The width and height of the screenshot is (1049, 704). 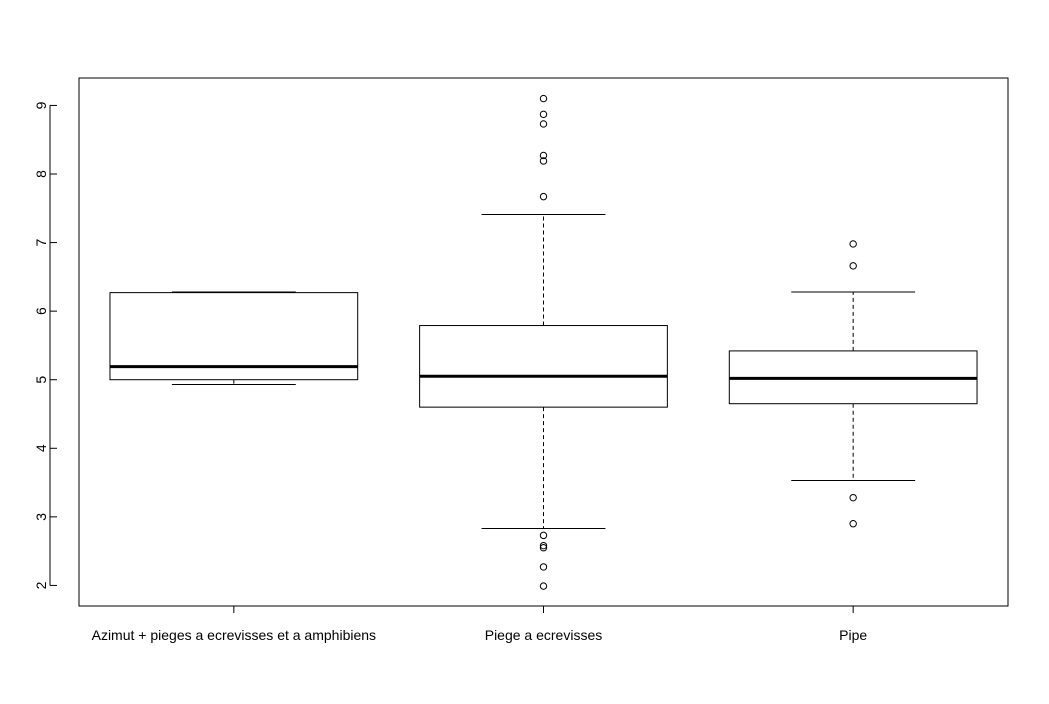 What do you see at coordinates (41, 105) in the screenshot?
I see `y-tick-label: 9` at bounding box center [41, 105].